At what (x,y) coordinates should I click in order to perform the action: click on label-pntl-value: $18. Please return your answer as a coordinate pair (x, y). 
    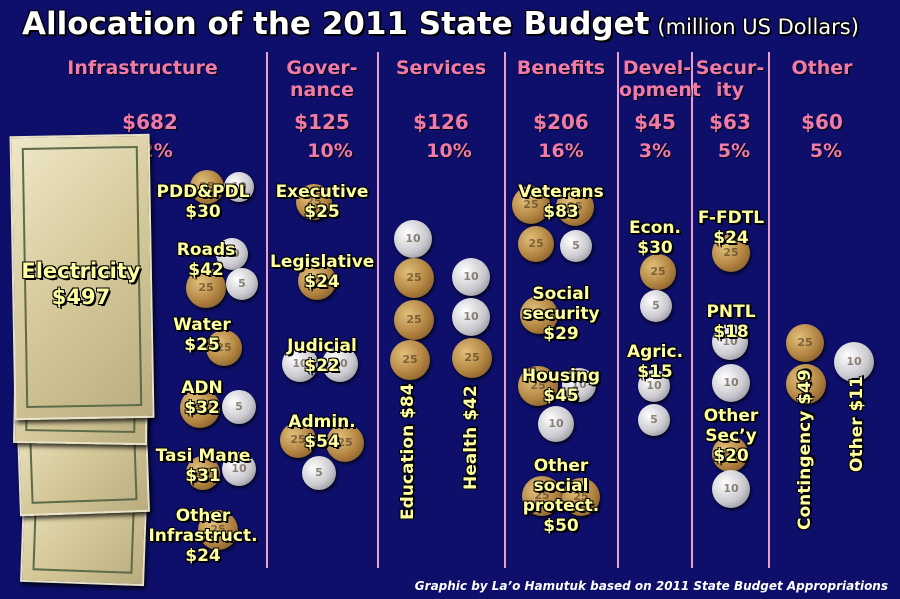
    Looking at the image, I should click on (731, 332).